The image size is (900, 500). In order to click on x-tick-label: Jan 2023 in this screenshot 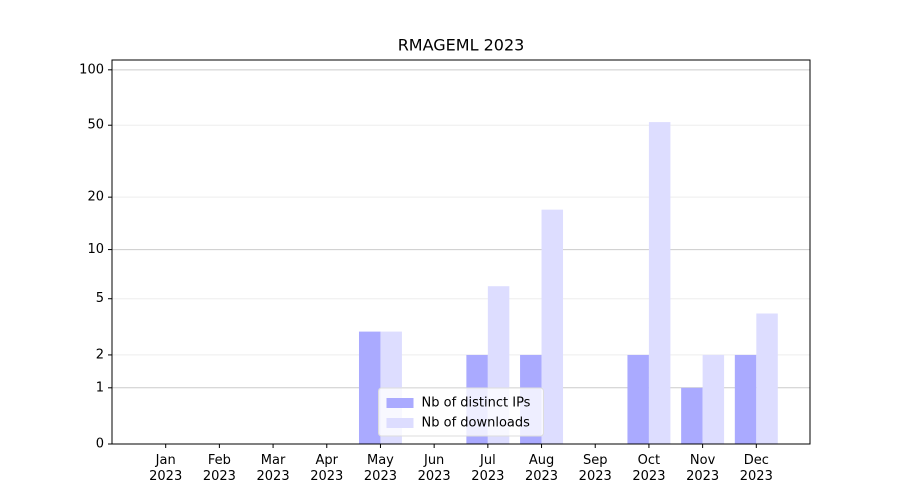, I will do `click(166, 468)`.